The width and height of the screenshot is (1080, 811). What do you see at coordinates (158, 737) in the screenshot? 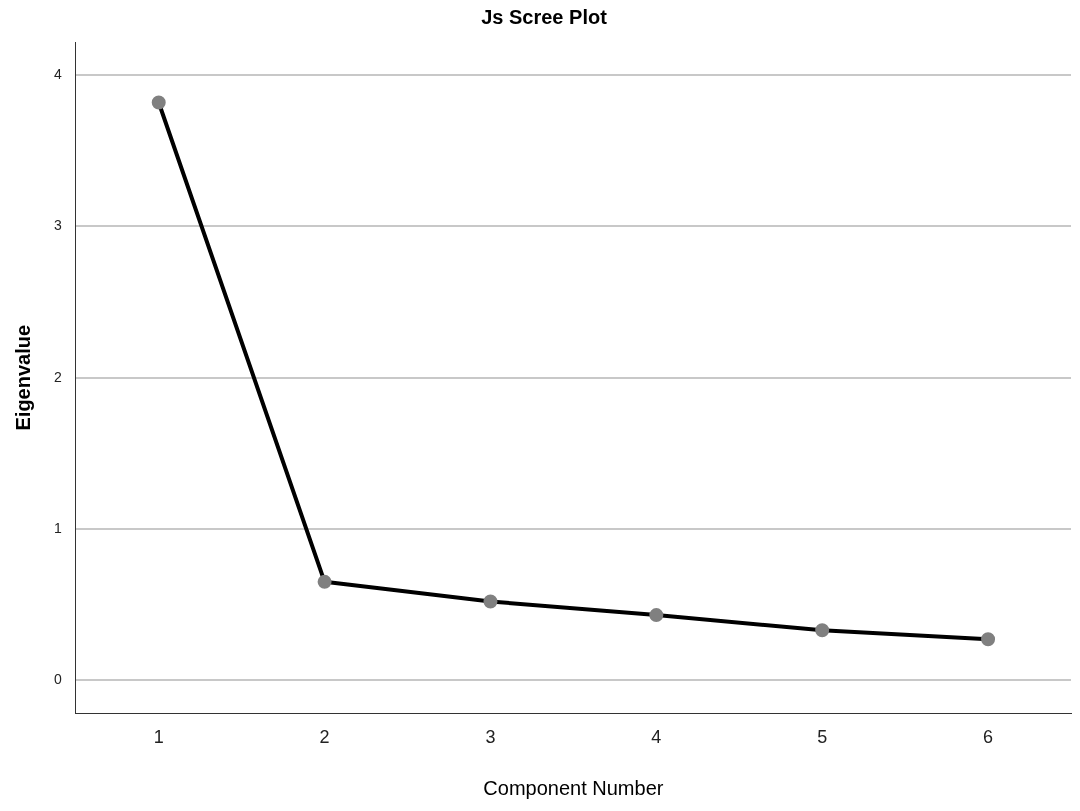
I see `x-tick-label: 1` at bounding box center [158, 737].